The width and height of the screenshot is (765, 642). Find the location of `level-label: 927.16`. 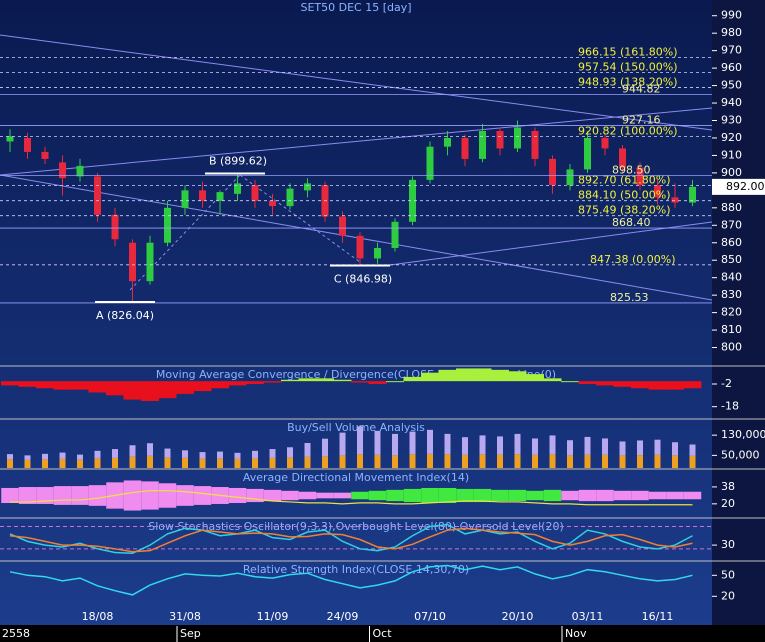

level-label: 927.16 is located at coordinates (641, 119).